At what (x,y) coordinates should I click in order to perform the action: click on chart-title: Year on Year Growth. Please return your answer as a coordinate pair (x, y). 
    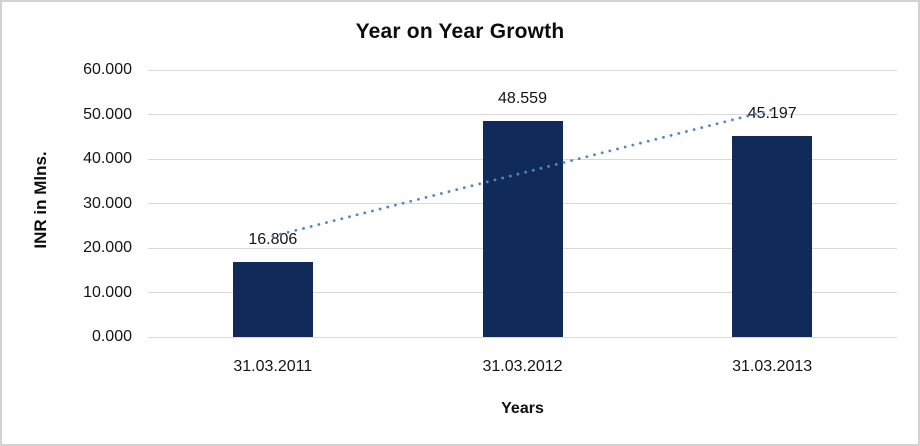
    Looking at the image, I should click on (460, 31).